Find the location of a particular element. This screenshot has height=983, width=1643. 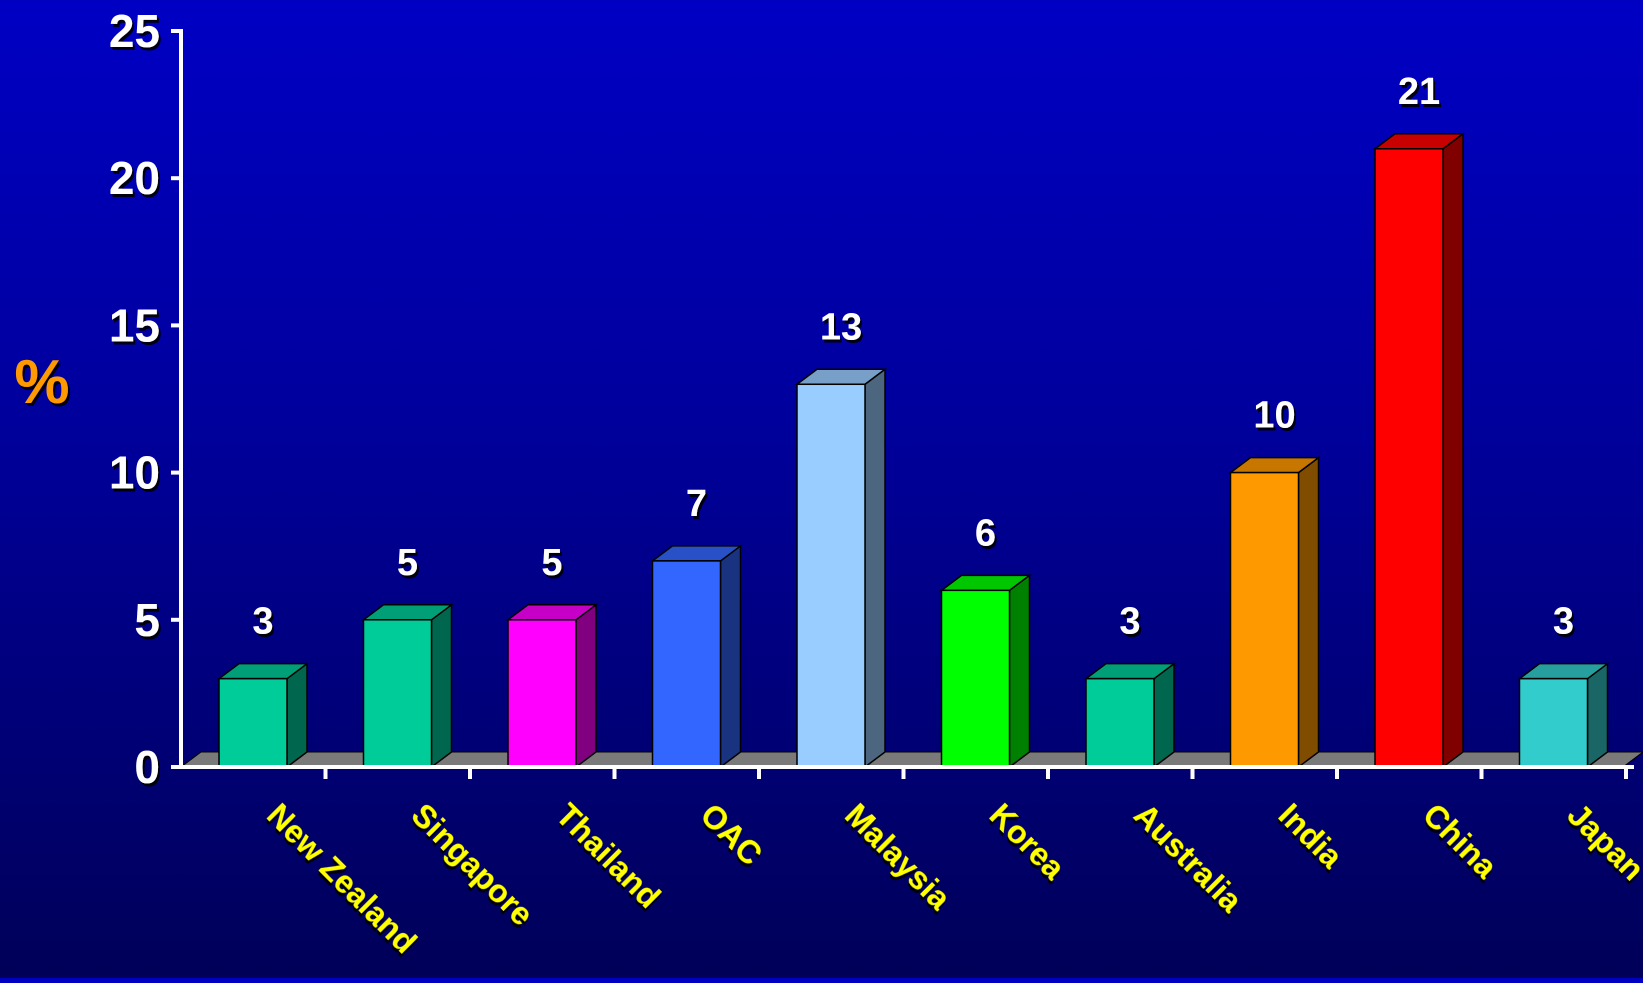

bar-australia is located at coordinates (1130, 715).